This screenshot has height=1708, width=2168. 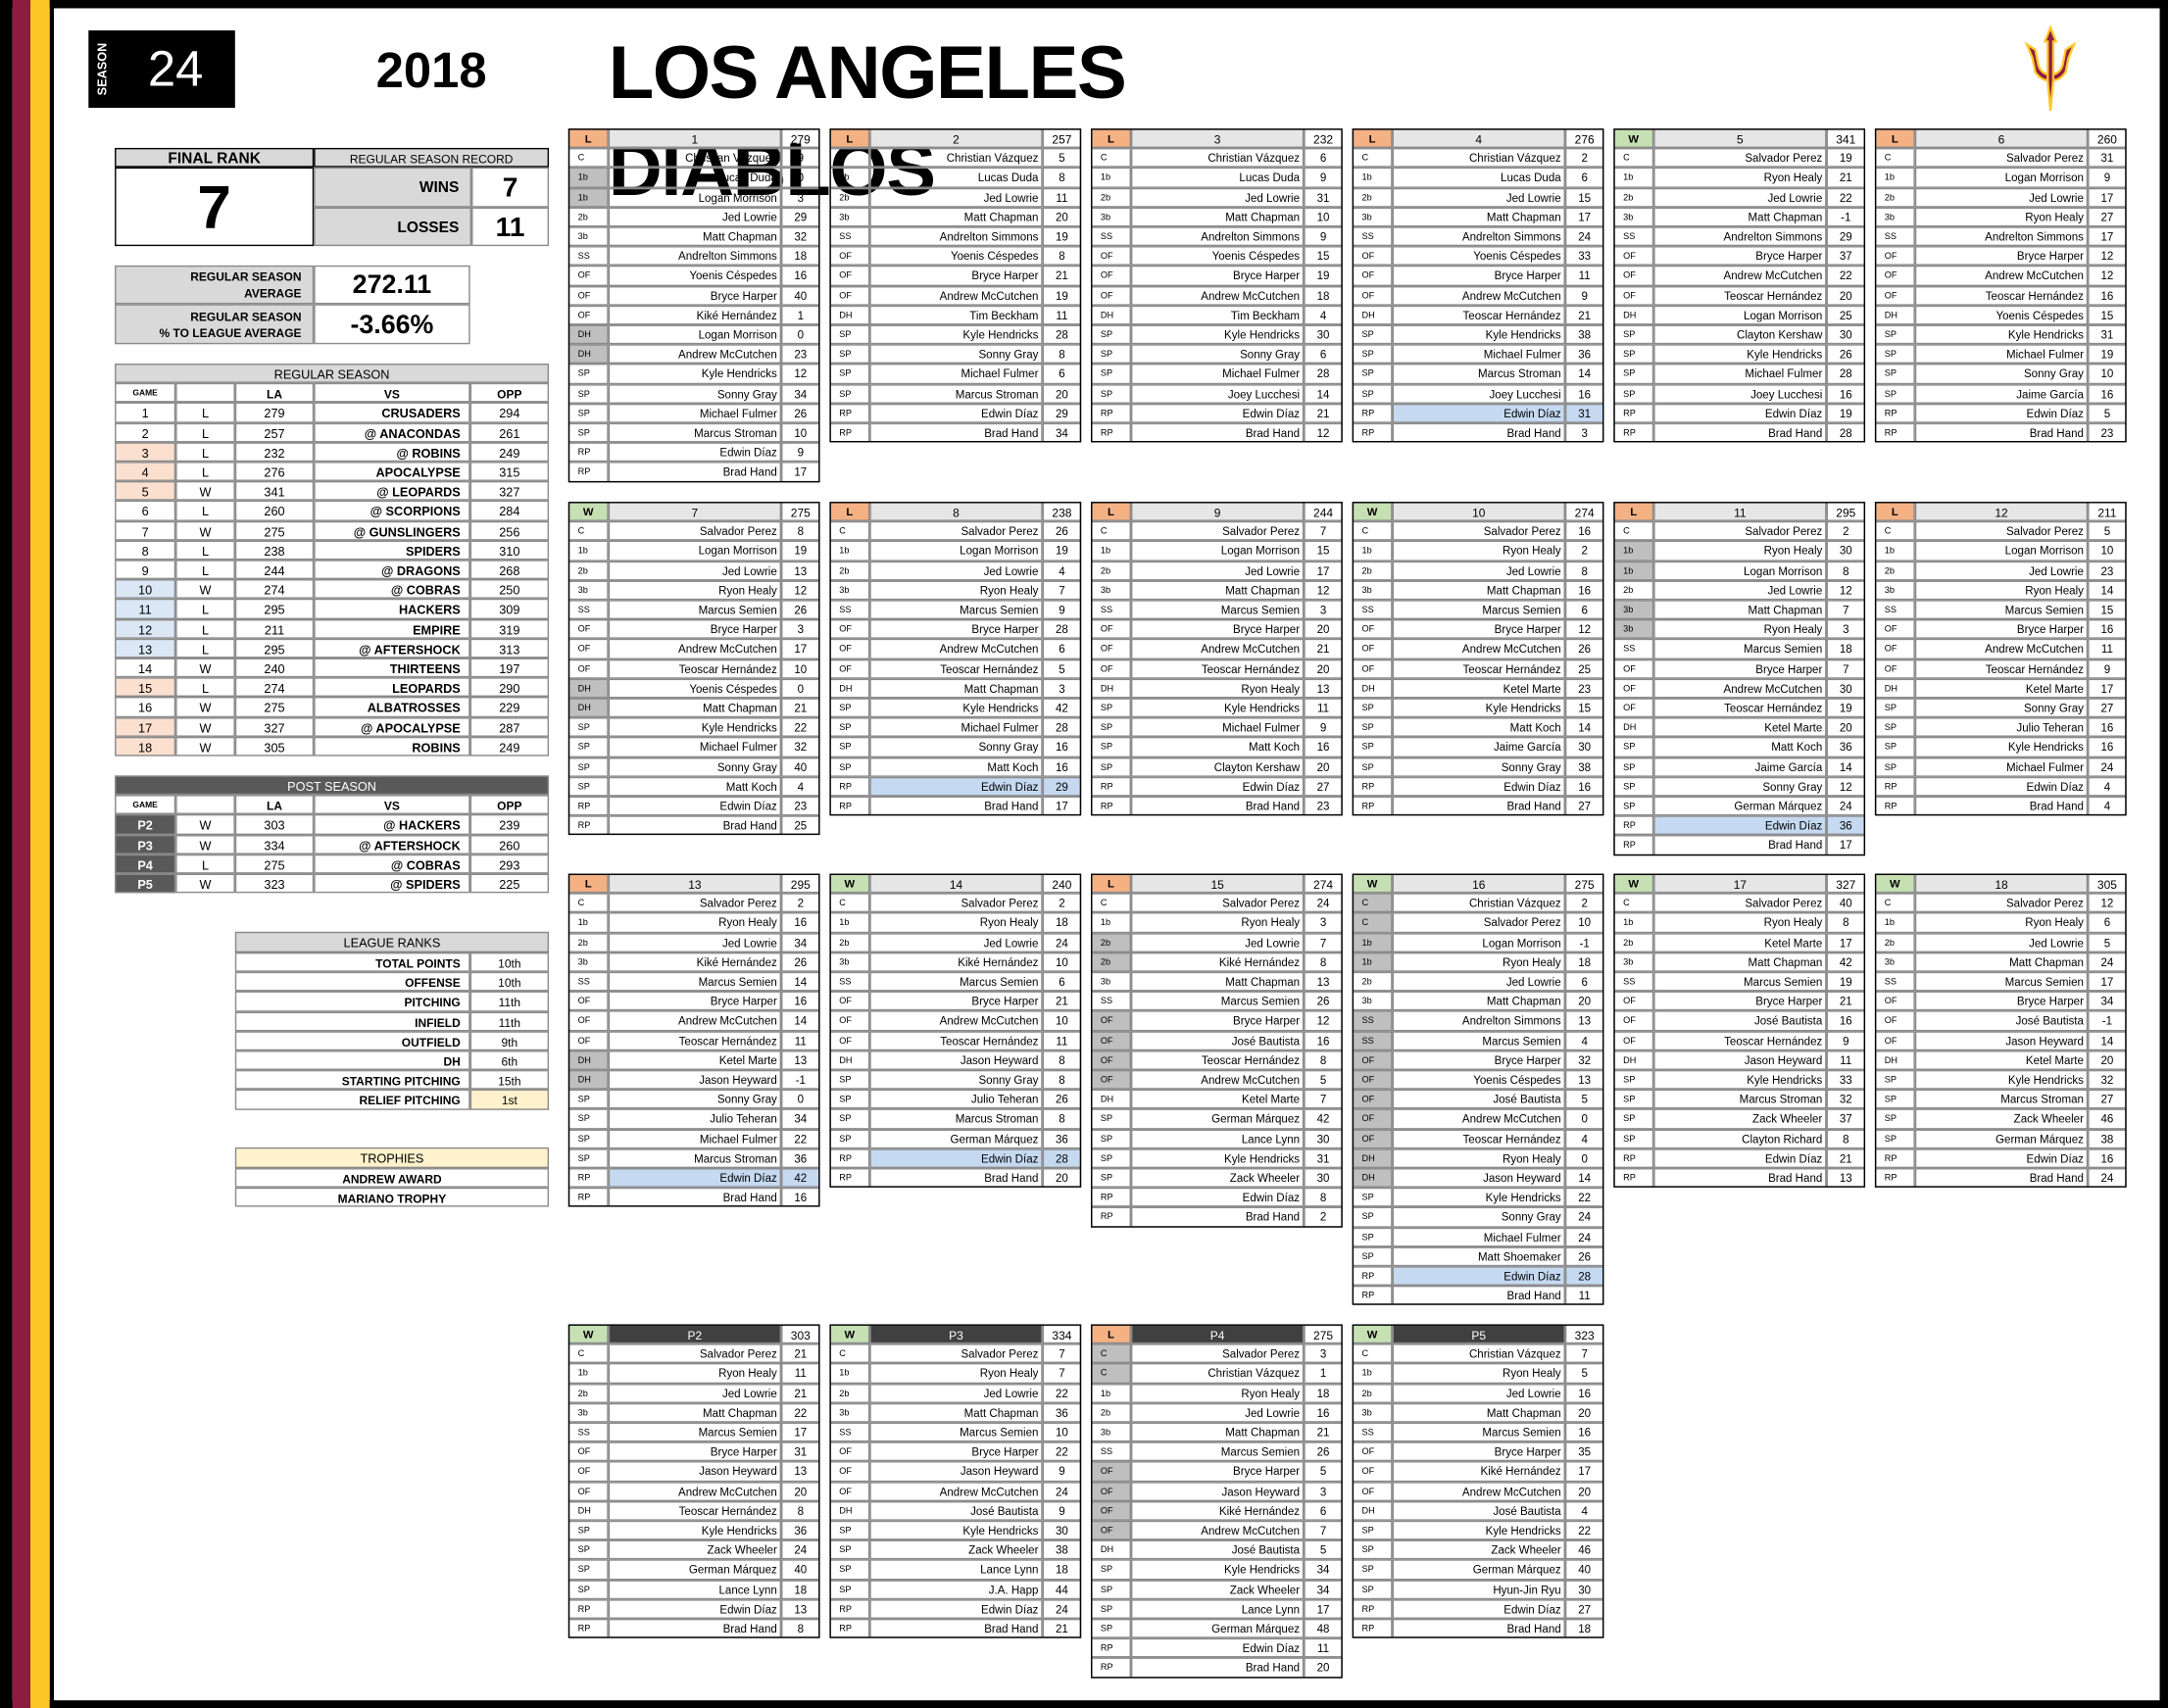 What do you see at coordinates (145, 609) in the screenshot?
I see `table-cell: 11` at bounding box center [145, 609].